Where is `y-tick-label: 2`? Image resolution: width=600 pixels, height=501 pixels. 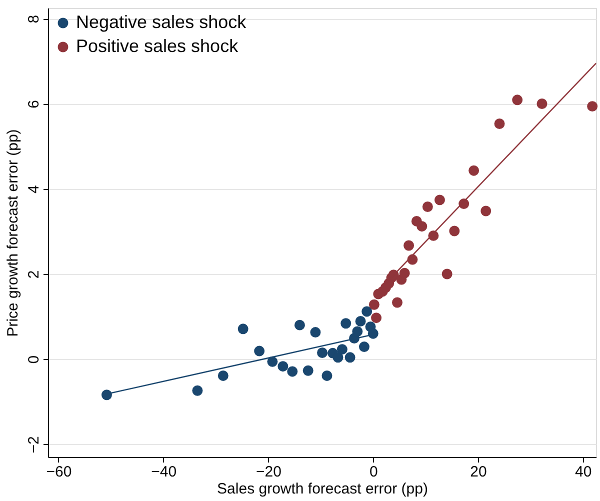
y-tick-label: 2 is located at coordinates (34, 274).